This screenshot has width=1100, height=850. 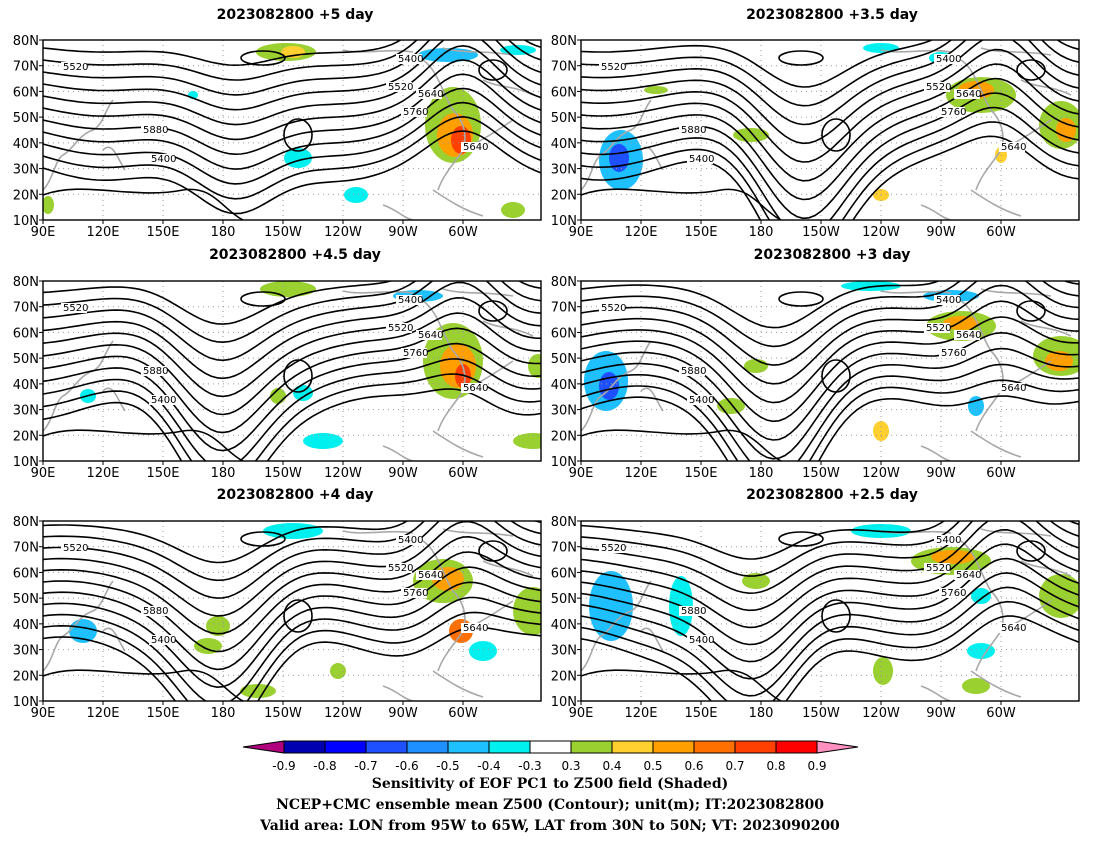 What do you see at coordinates (816, 766) in the screenshot?
I see `colorbar-tick-label: 0.9` at bounding box center [816, 766].